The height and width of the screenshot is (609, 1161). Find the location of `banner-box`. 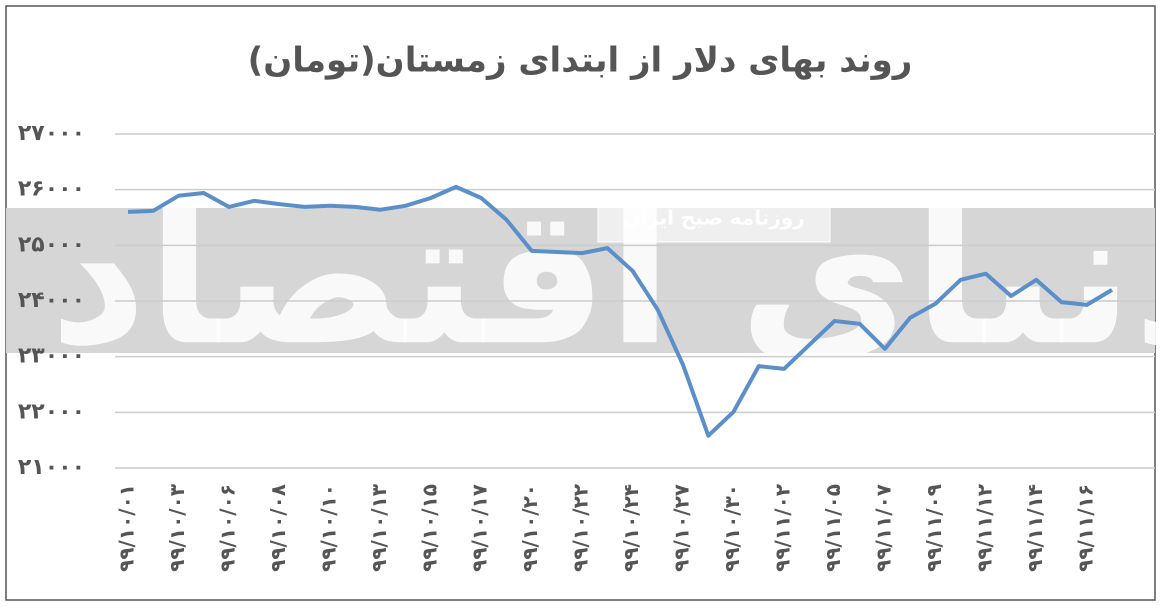

banner-box is located at coordinates (714, 219).